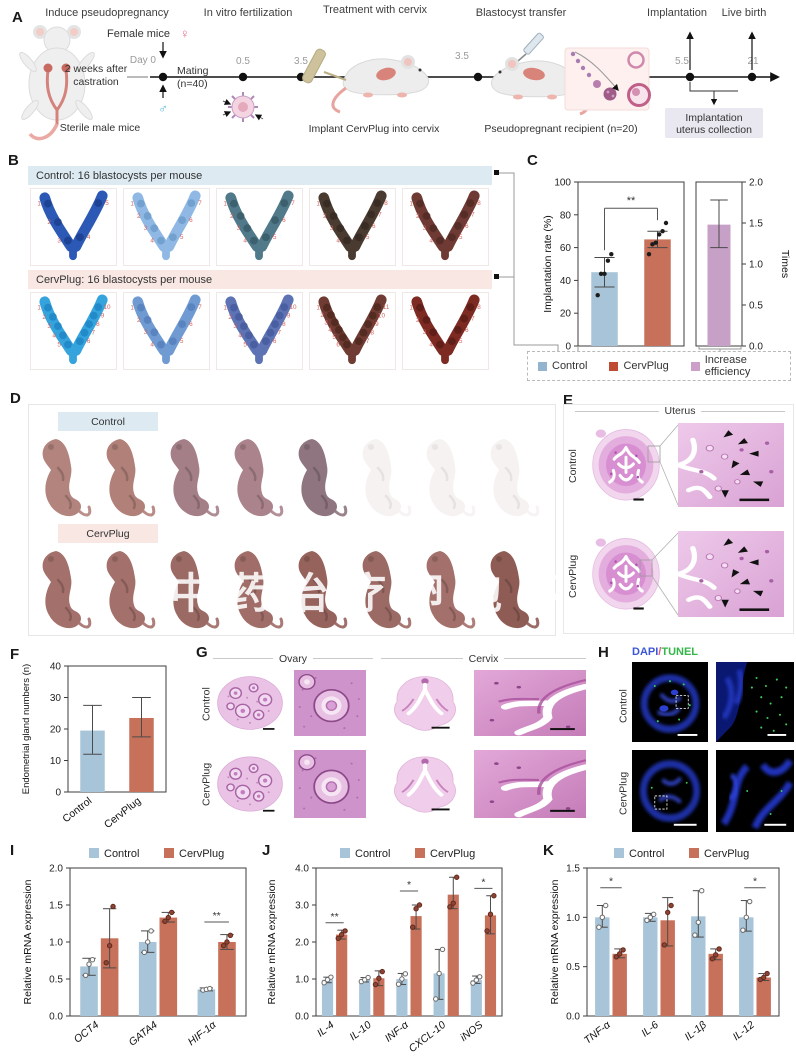 The image size is (796, 1063). I want to click on mating-line2: (n=40), so click(192, 84).